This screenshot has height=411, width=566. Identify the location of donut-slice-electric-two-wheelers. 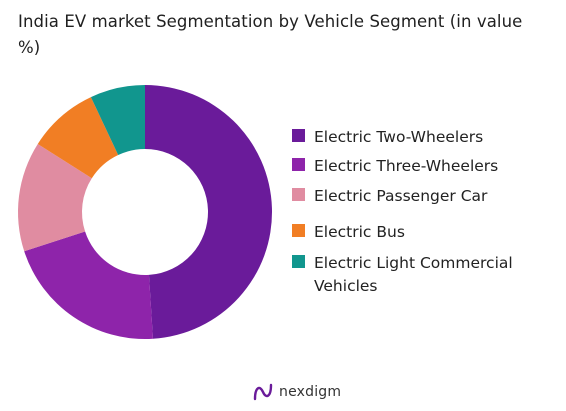
(208, 212).